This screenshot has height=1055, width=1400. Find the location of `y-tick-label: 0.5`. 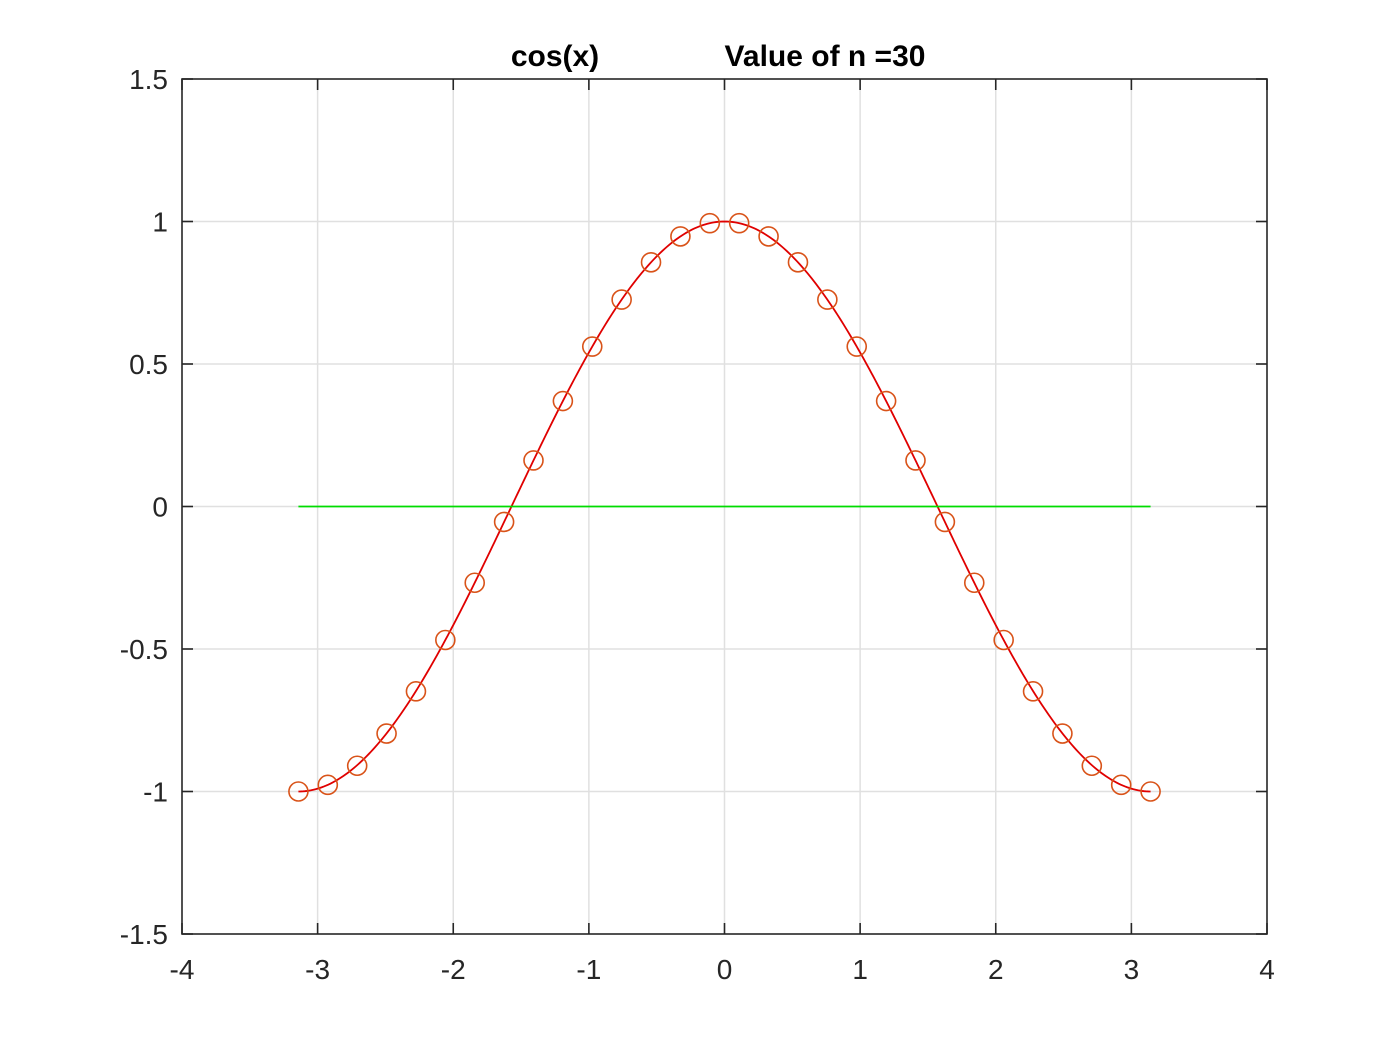

y-tick-label: 0.5 is located at coordinates (148, 364).